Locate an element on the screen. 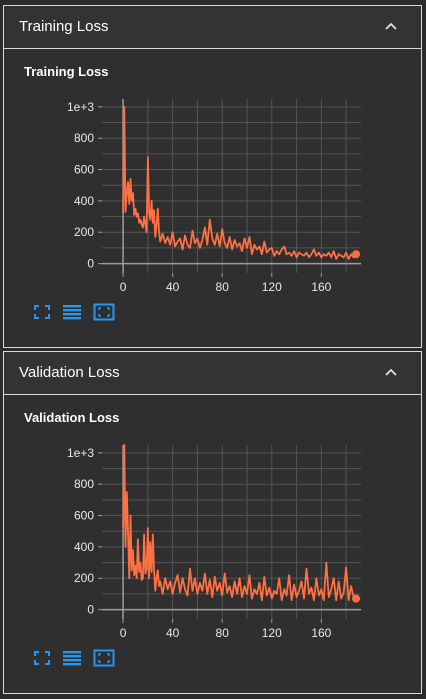  y-tick-label: 1e+3 is located at coordinates (80, 453).